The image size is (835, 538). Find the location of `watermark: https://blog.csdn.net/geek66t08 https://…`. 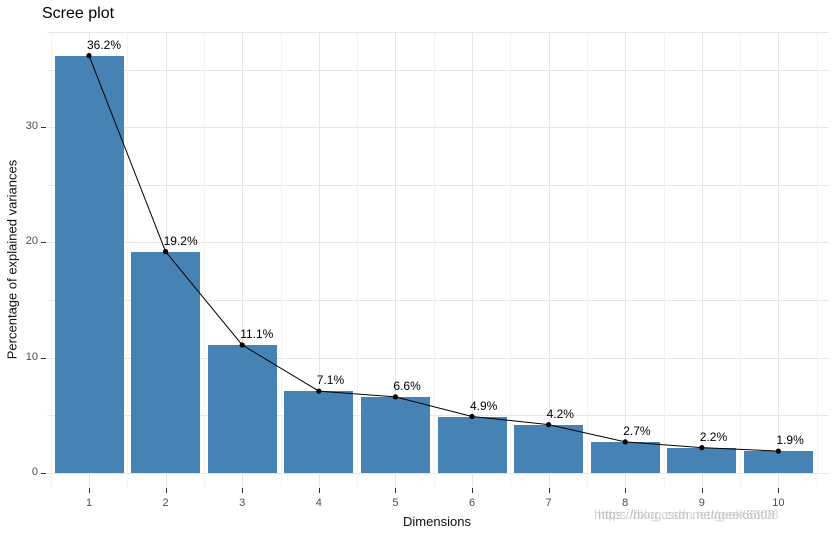

watermark: https://blog.csdn.net/geek66t08 https://… is located at coordinates (714, 516).